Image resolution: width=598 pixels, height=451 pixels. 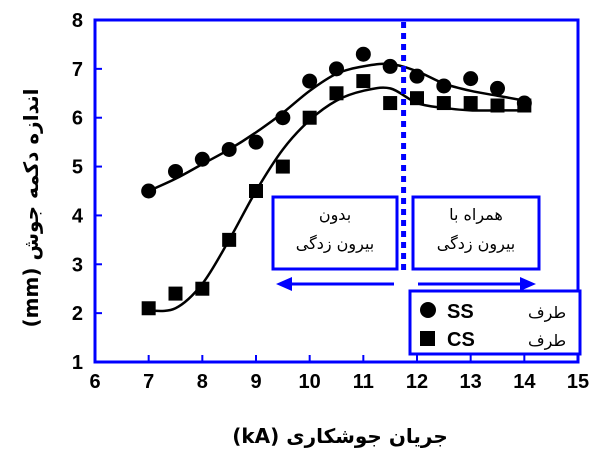 What do you see at coordinates (524, 382) in the screenshot?
I see `x-tick-label: 14` at bounding box center [524, 382].